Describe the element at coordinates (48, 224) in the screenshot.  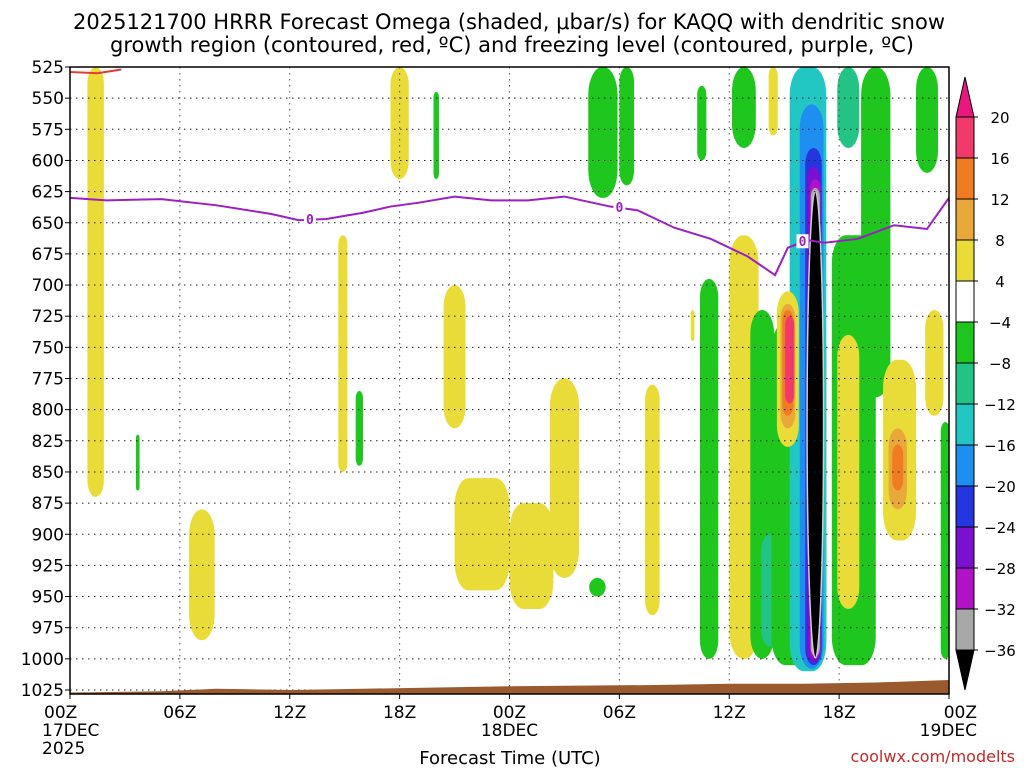
I see `y-tick-label-5: 650` at that location.